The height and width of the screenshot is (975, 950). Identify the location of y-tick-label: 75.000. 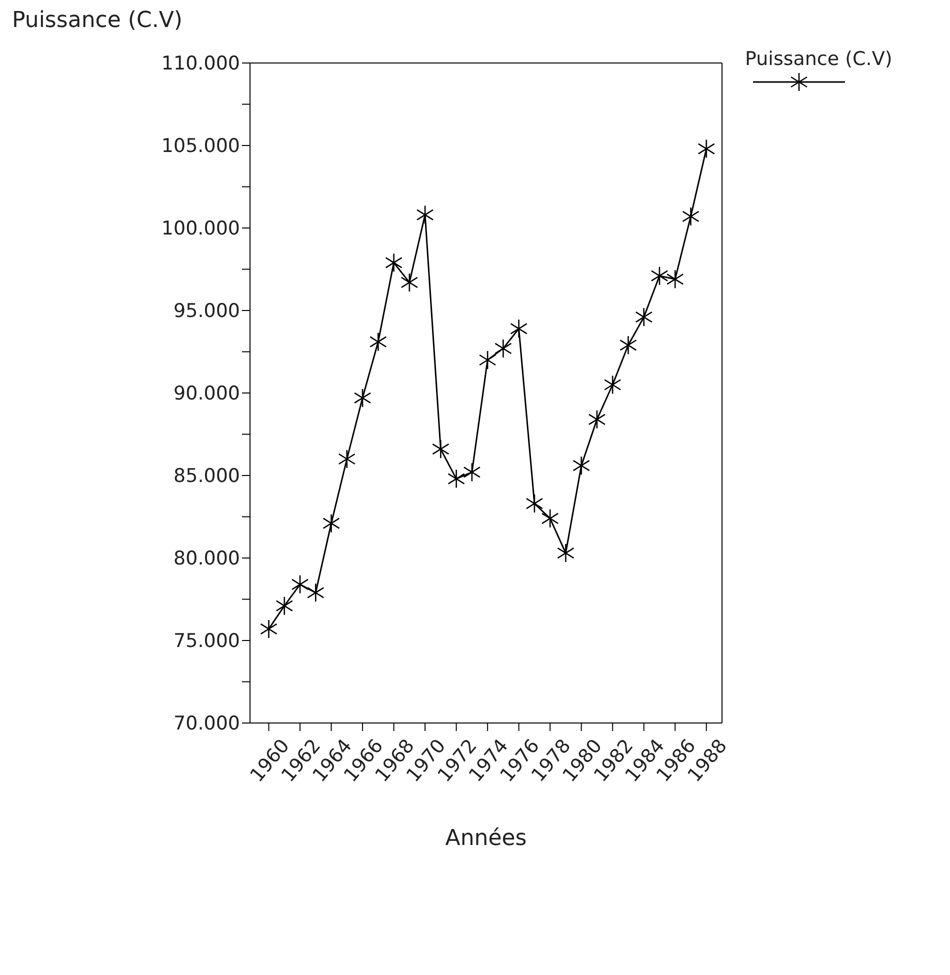
(207, 641).